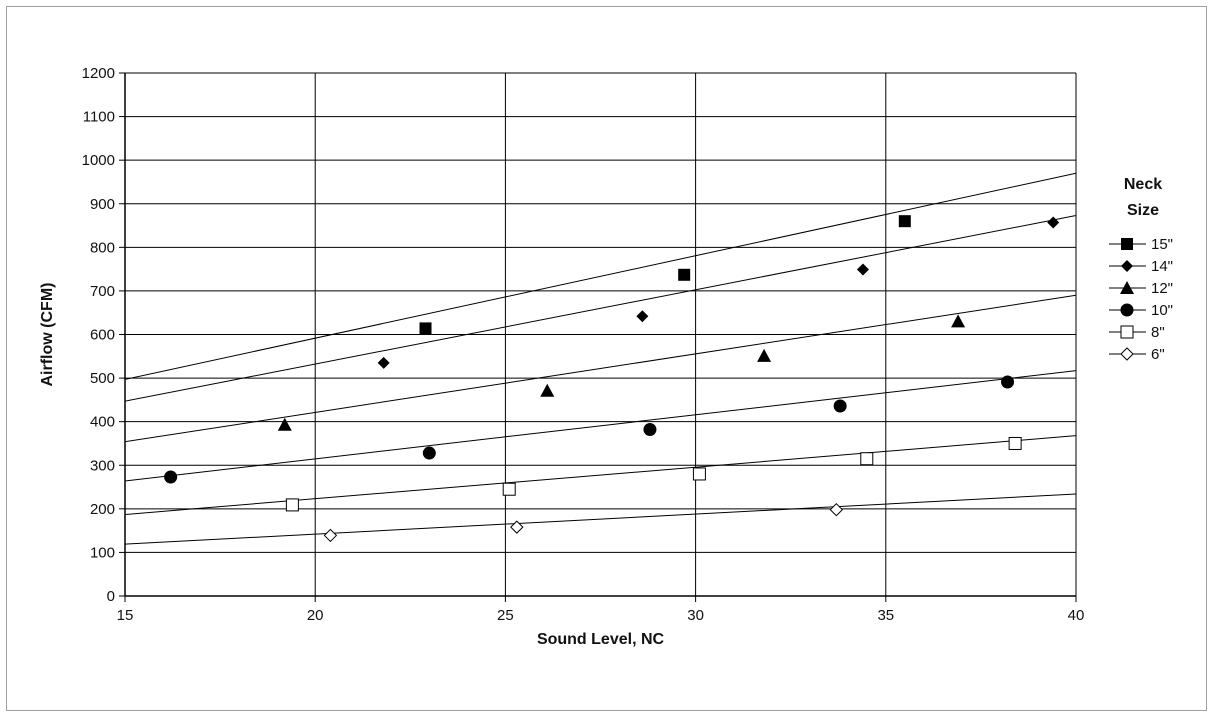  What do you see at coordinates (695, 615) in the screenshot?
I see `x-tick-label: 30` at bounding box center [695, 615].